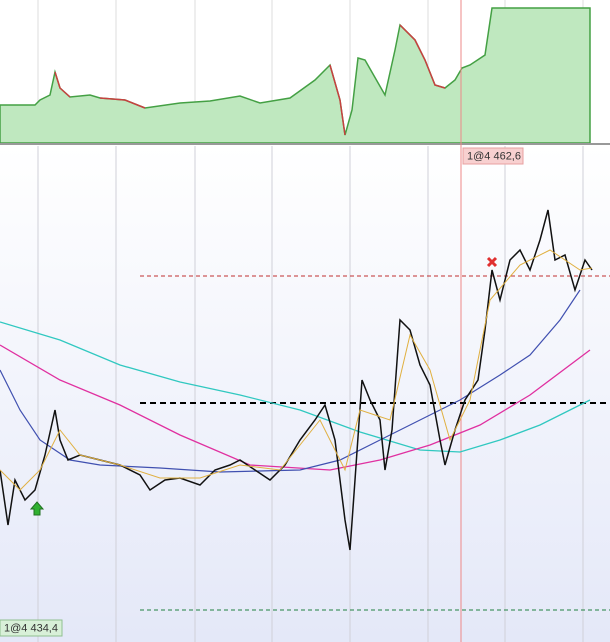 The height and width of the screenshot is (642, 610). I want to click on exit-marker, so click(492, 262).